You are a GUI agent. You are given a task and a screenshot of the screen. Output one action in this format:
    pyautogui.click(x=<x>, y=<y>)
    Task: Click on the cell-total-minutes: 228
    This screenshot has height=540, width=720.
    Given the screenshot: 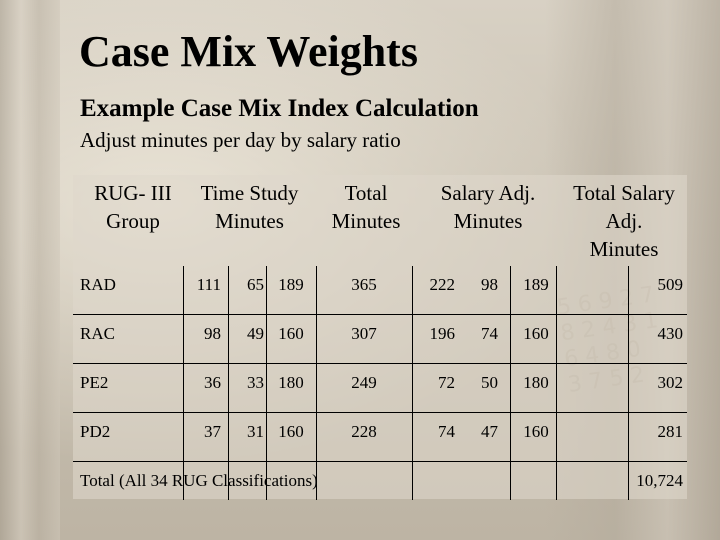 What is the action you would take?
    pyautogui.click(x=364, y=431)
    